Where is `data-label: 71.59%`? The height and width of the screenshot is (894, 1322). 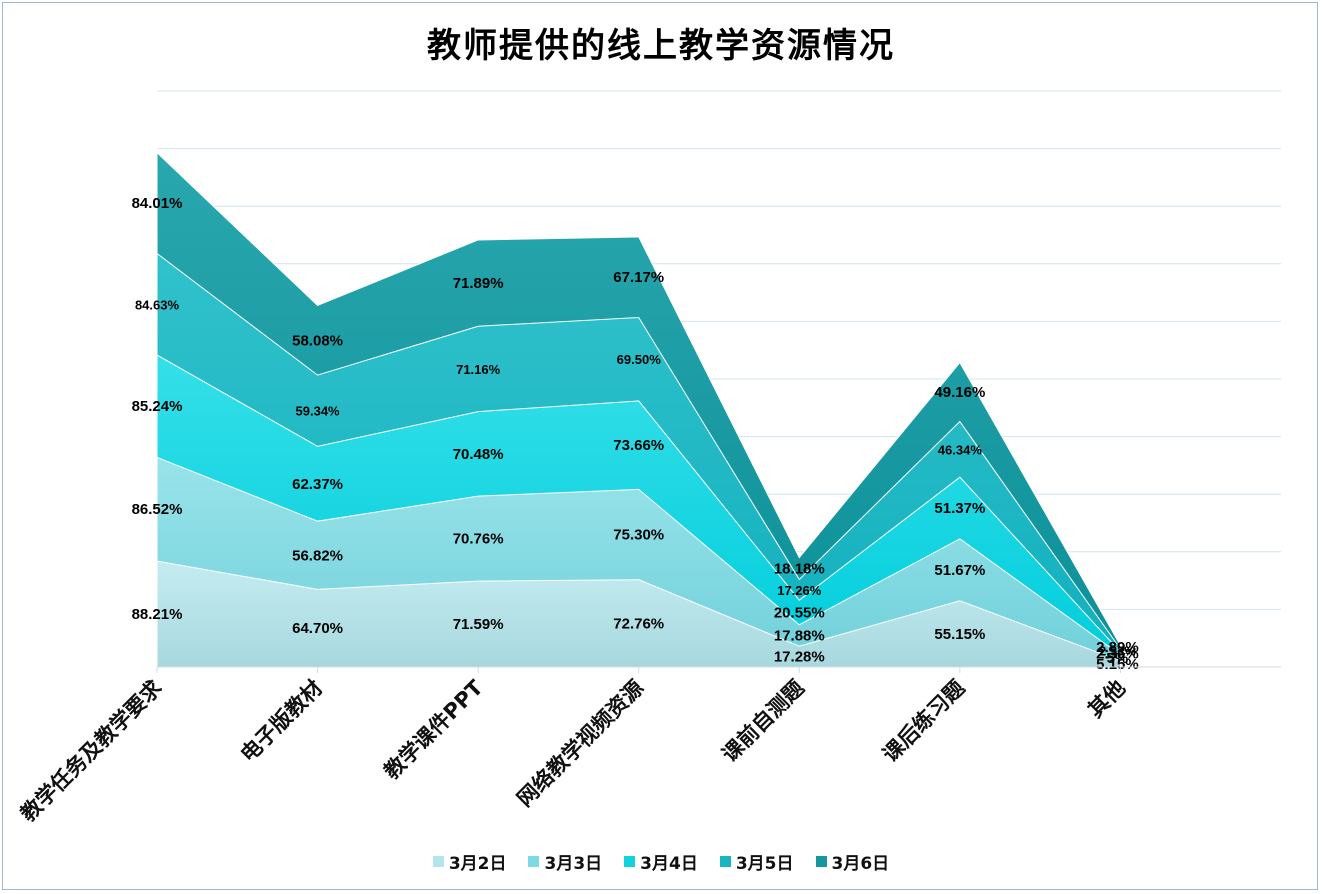 data-label: 71.59% is located at coordinates (478, 624).